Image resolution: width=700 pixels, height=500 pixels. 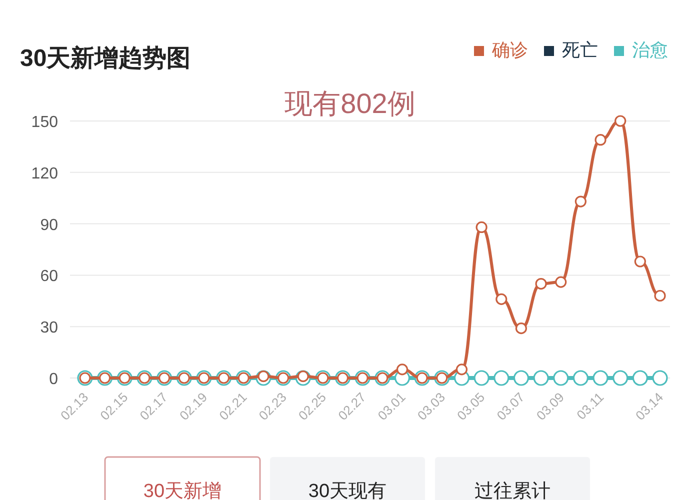 I want to click on y-tick-label: 120, so click(x=44, y=173).